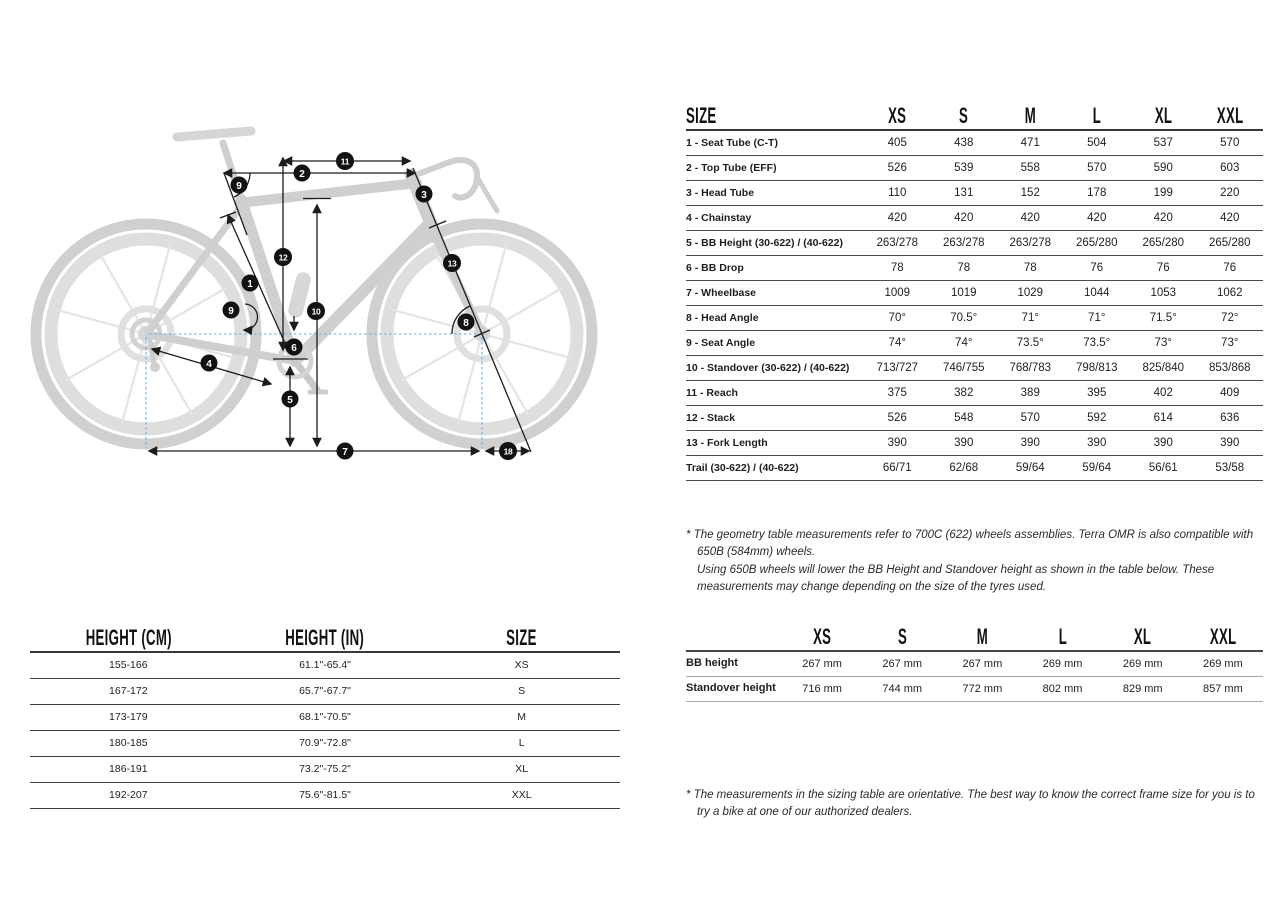 The width and height of the screenshot is (1280, 903). Describe the element at coordinates (294, 348) in the screenshot. I see `svg-text: 6` at that location.